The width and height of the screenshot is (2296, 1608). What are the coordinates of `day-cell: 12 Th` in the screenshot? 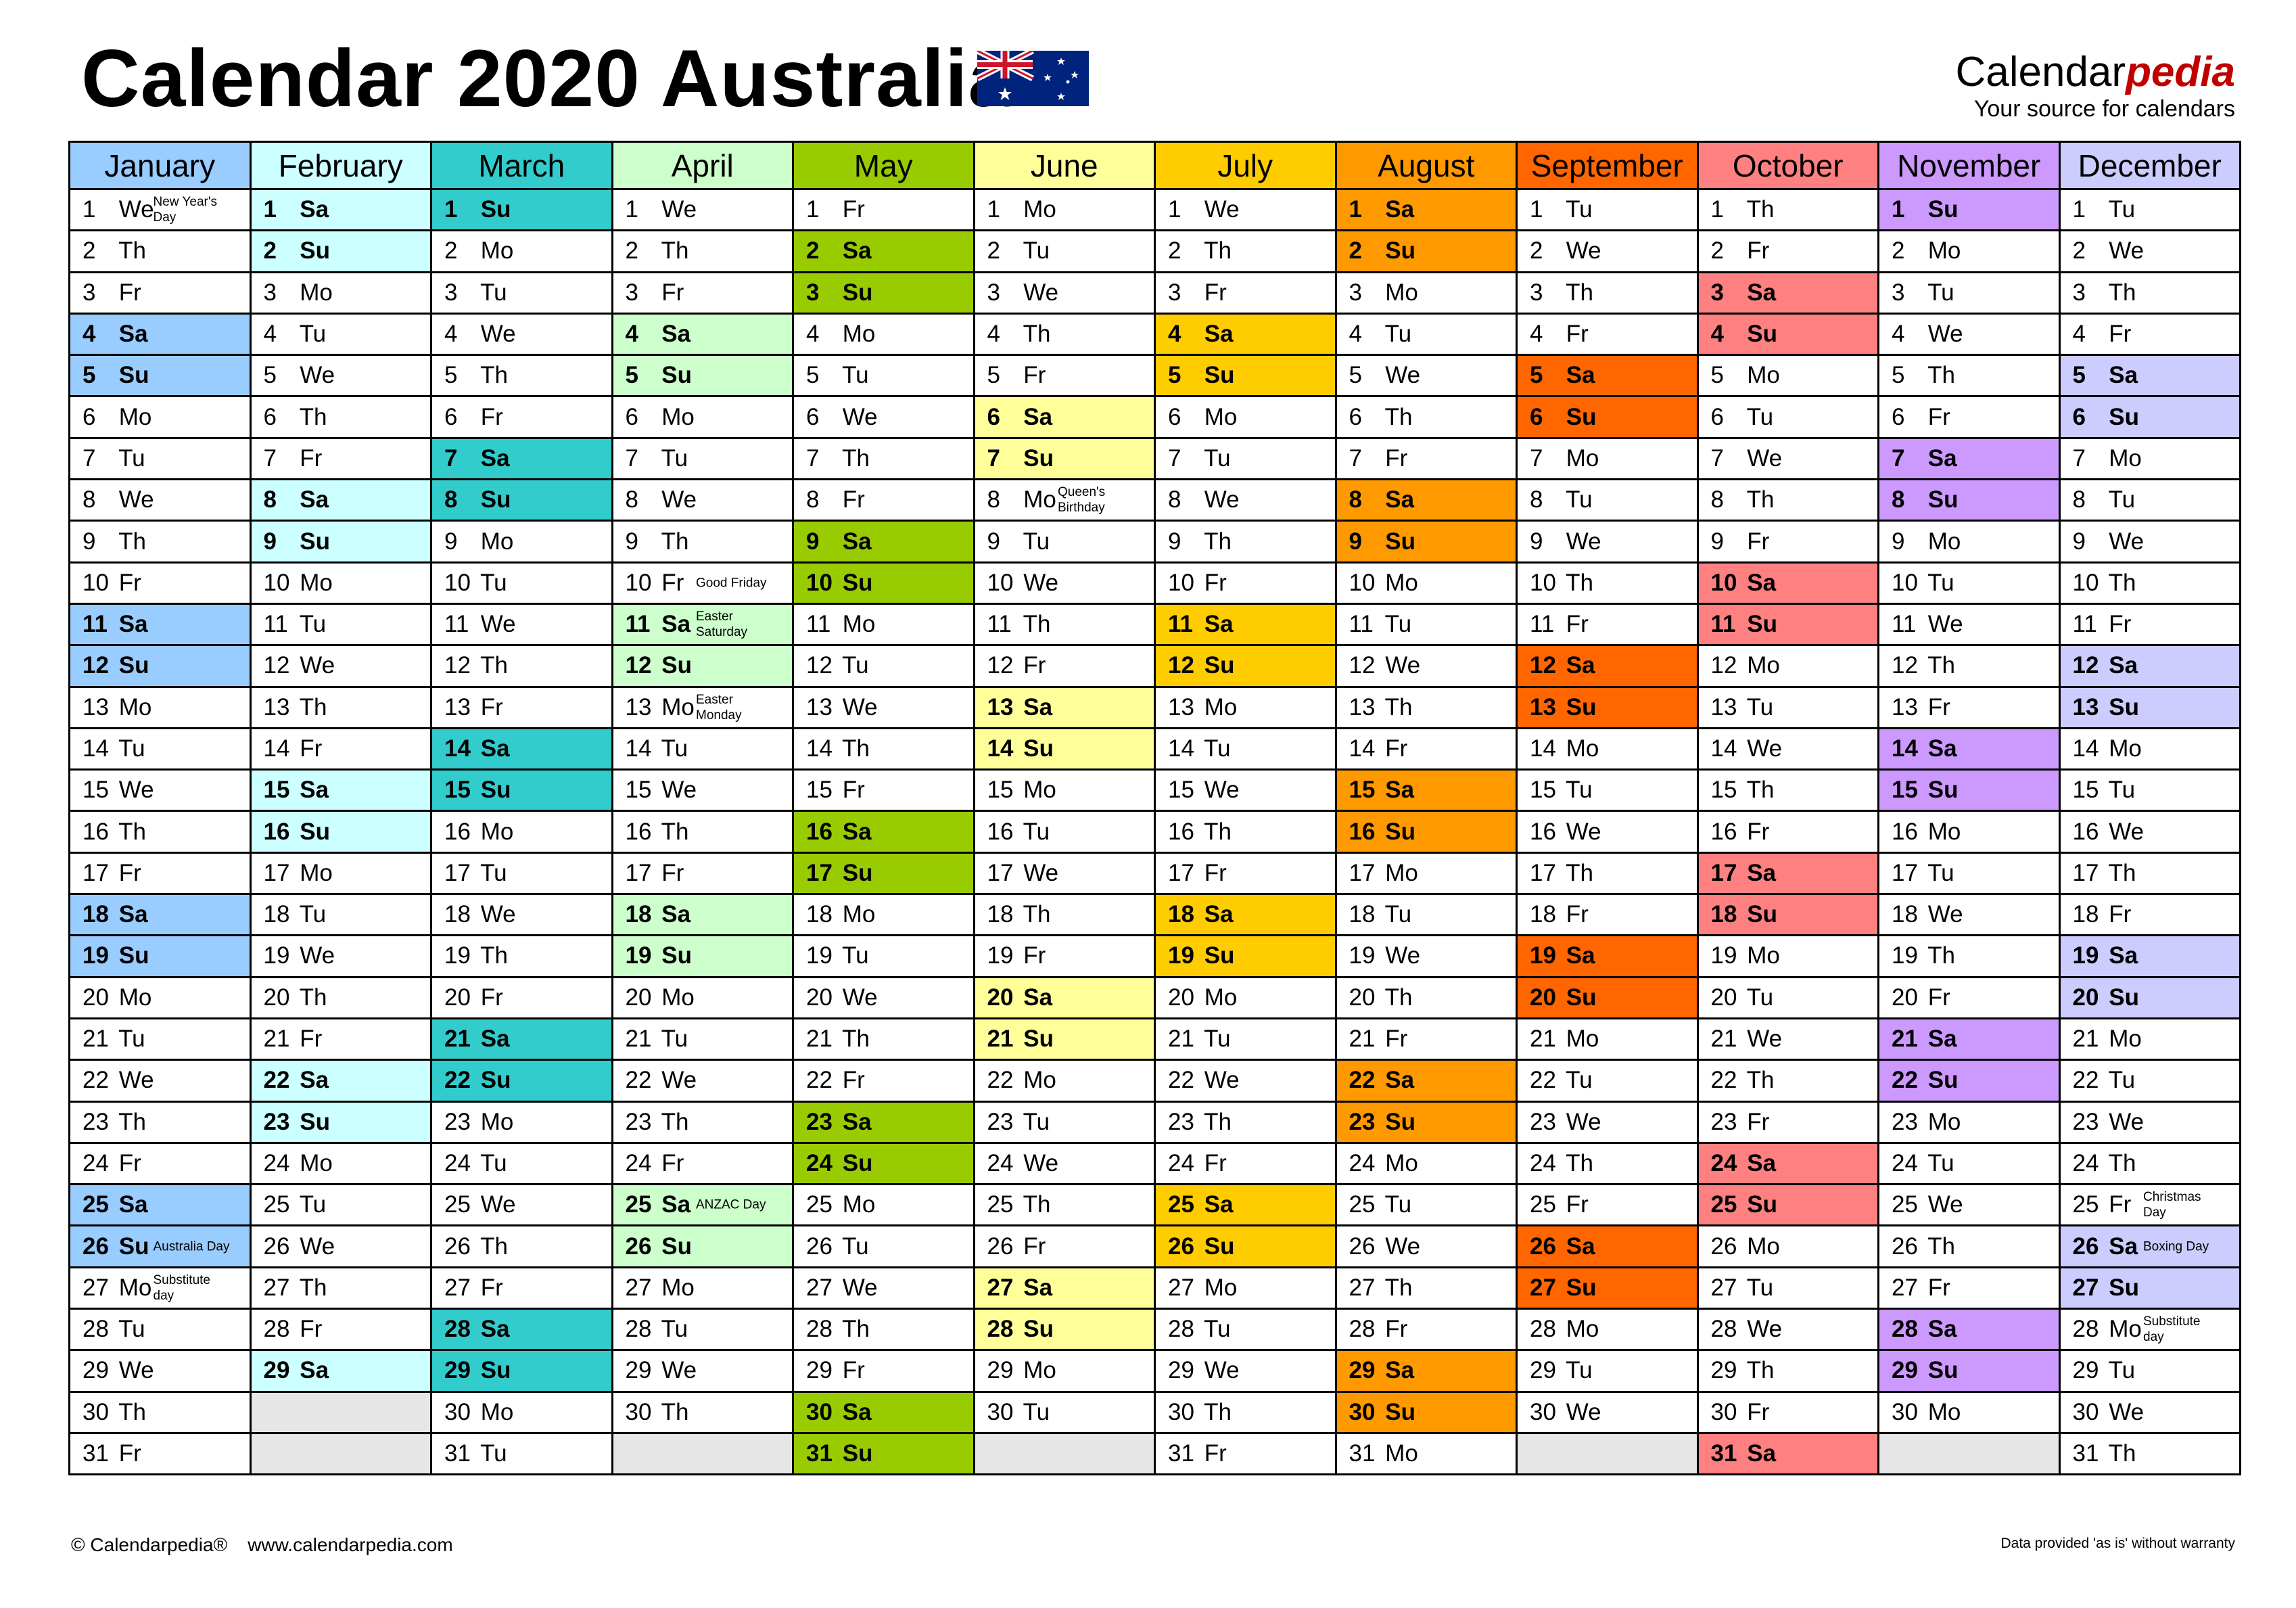 It's located at (1969, 666).